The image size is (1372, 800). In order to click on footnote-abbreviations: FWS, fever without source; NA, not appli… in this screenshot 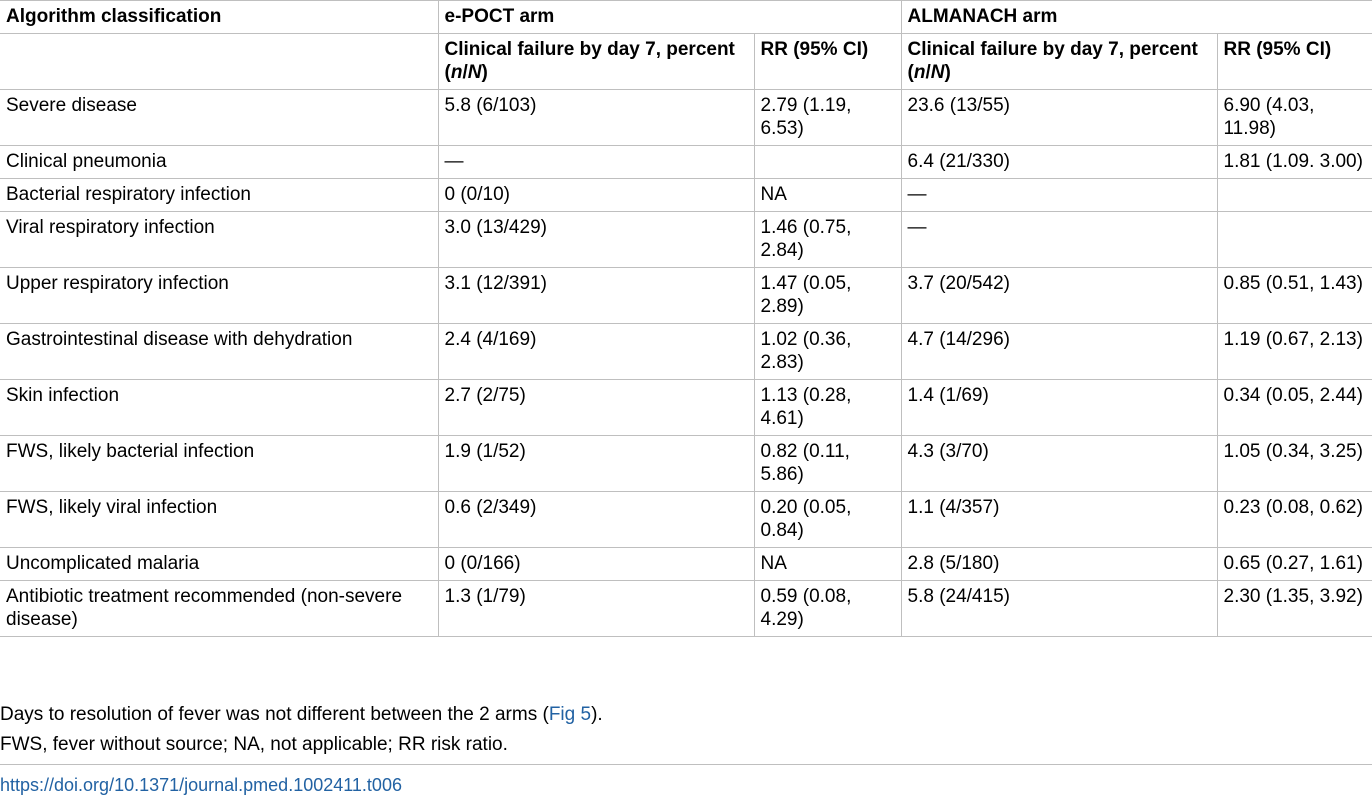, I will do `click(254, 744)`.